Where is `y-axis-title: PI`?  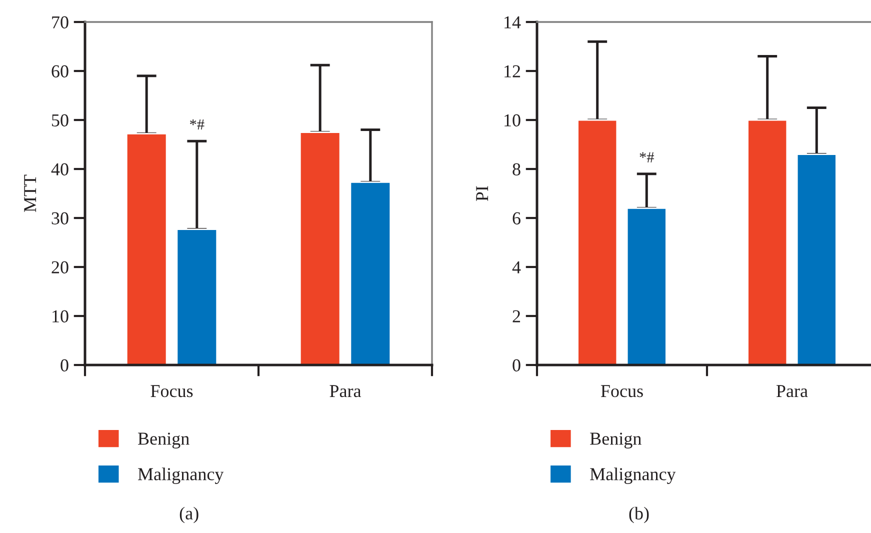 y-axis-title: PI is located at coordinates (482, 194).